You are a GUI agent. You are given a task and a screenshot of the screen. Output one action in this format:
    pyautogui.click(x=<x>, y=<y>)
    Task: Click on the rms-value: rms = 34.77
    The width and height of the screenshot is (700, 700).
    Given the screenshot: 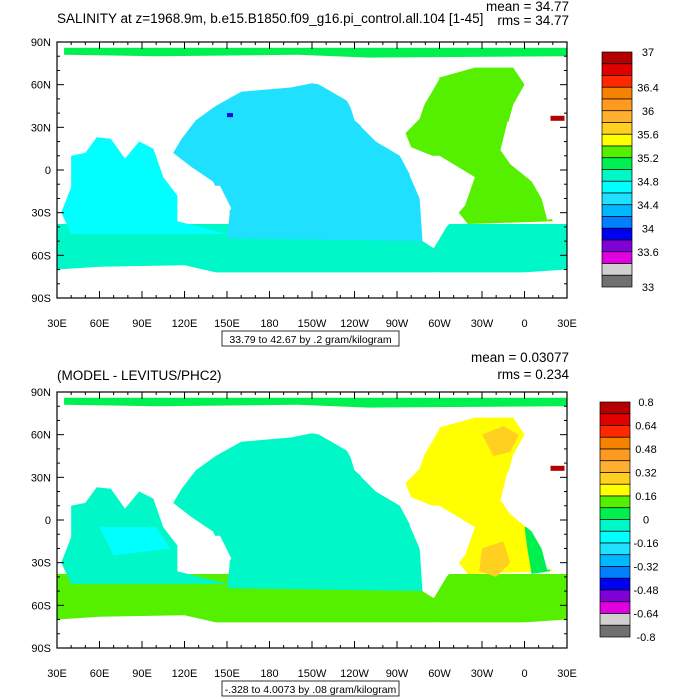 What is the action you would take?
    pyautogui.click(x=533, y=20)
    